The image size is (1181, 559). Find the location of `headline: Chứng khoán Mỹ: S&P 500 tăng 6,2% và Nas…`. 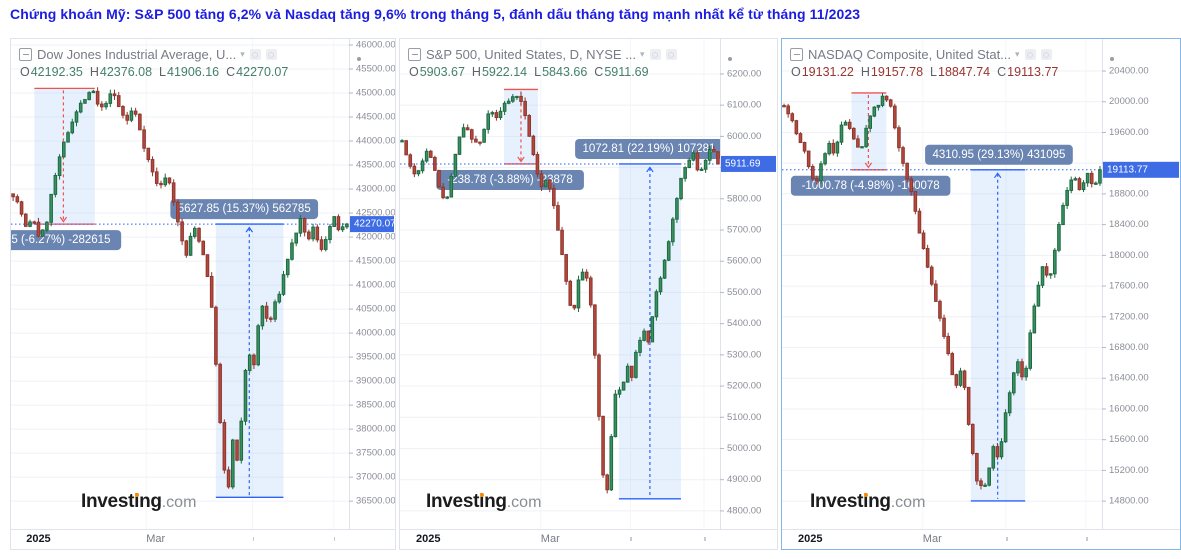

headline: Chứng khoán Mỹ: S&P 500 tăng 6,2% và Nas… is located at coordinates (435, 14).